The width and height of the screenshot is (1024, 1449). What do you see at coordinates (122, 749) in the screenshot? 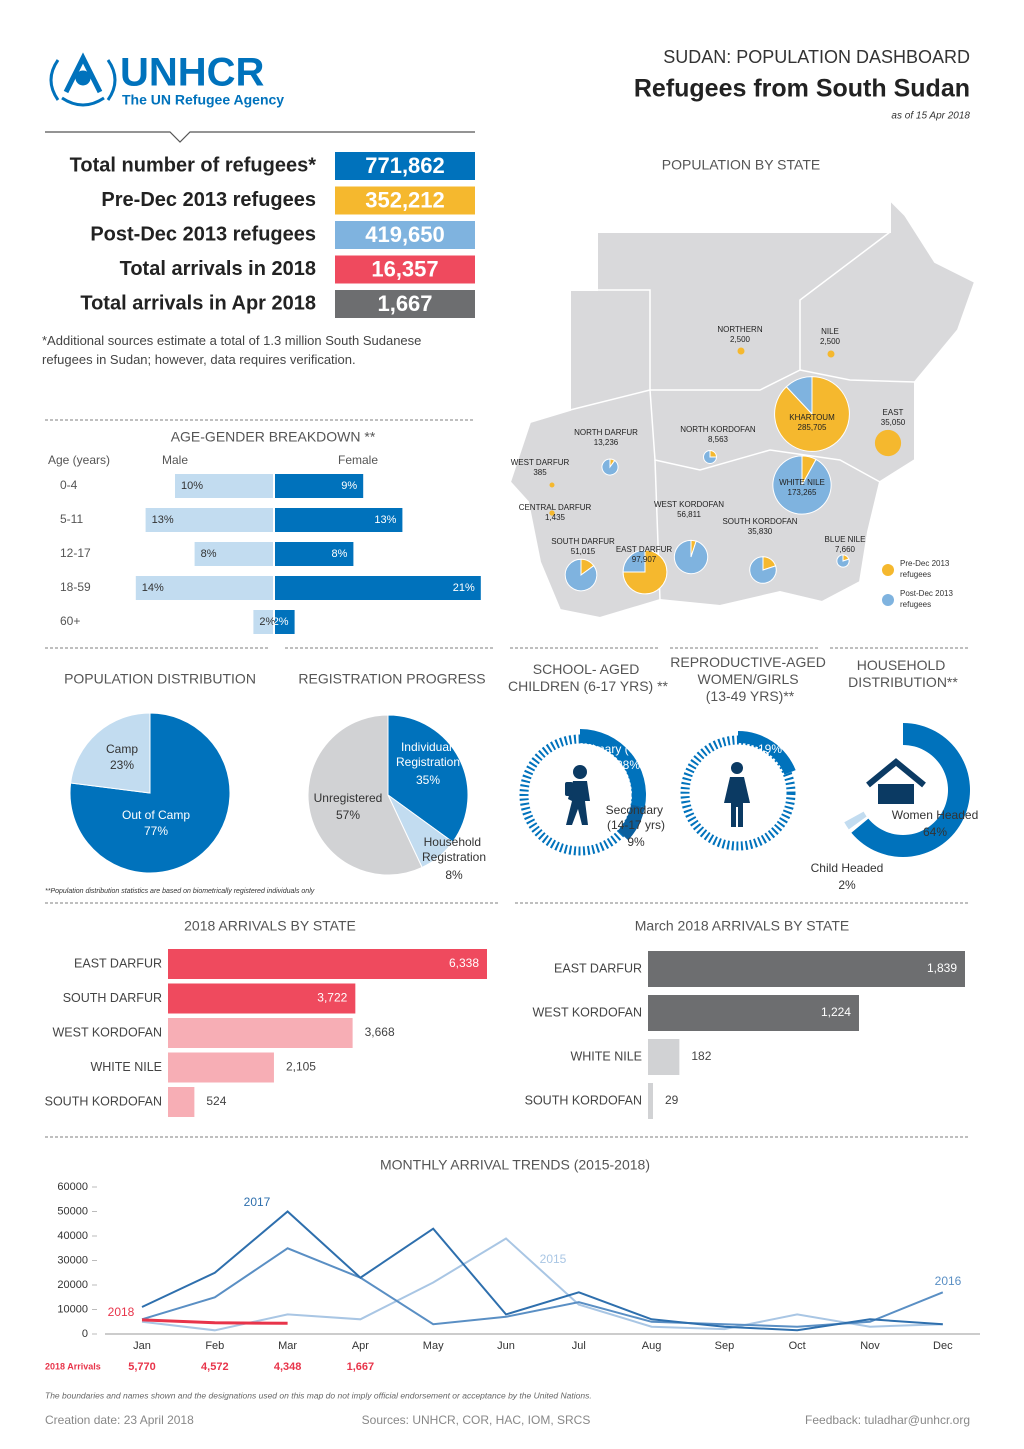
I see `slice-label: Camp` at bounding box center [122, 749].